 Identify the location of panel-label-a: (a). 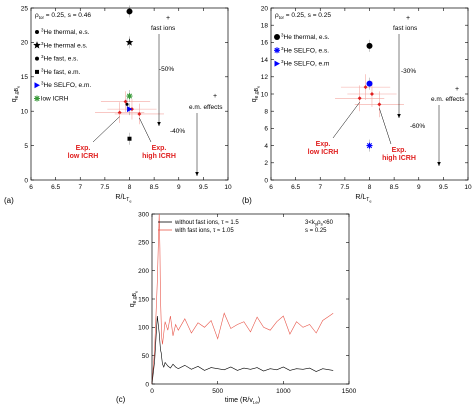
(9, 200).